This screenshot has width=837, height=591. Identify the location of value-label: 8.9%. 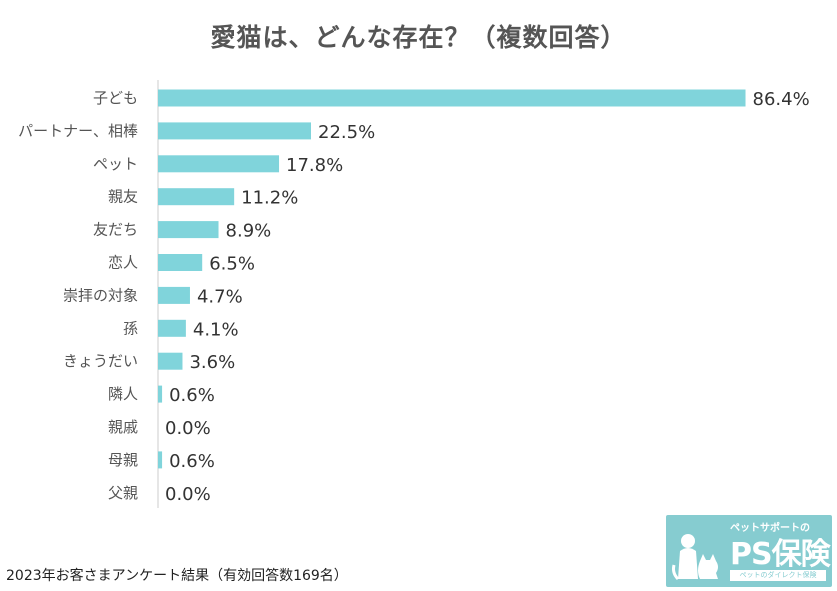
(249, 231).